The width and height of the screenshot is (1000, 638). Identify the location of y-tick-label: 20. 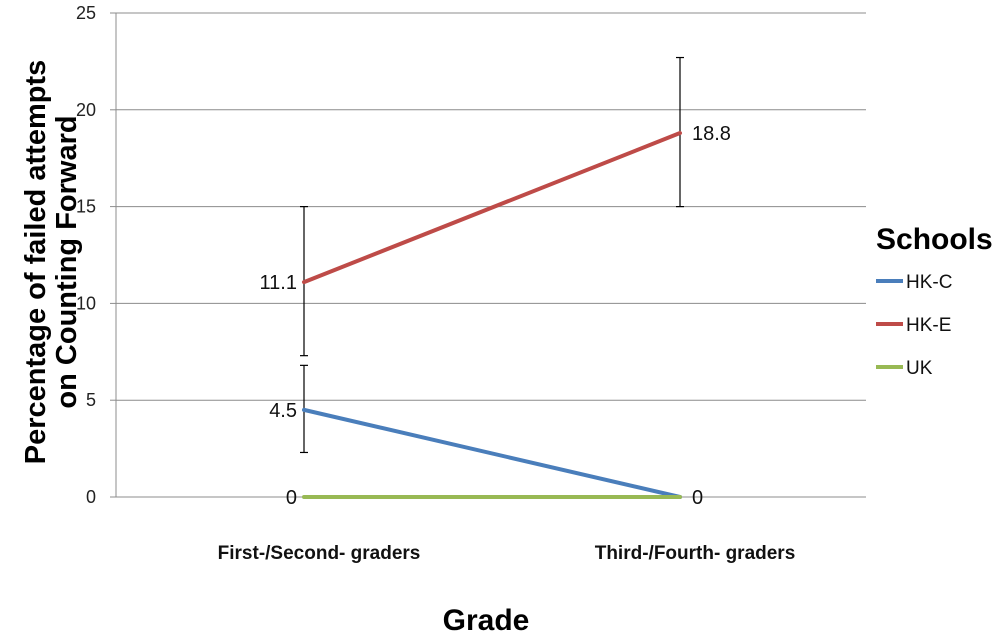
(86, 110).